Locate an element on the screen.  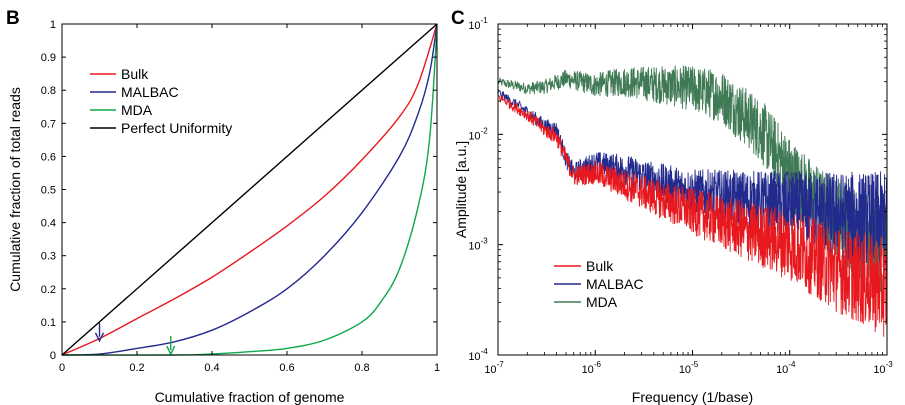
panel-b-legend-label-bulk: Bulk is located at coordinates (135, 74).